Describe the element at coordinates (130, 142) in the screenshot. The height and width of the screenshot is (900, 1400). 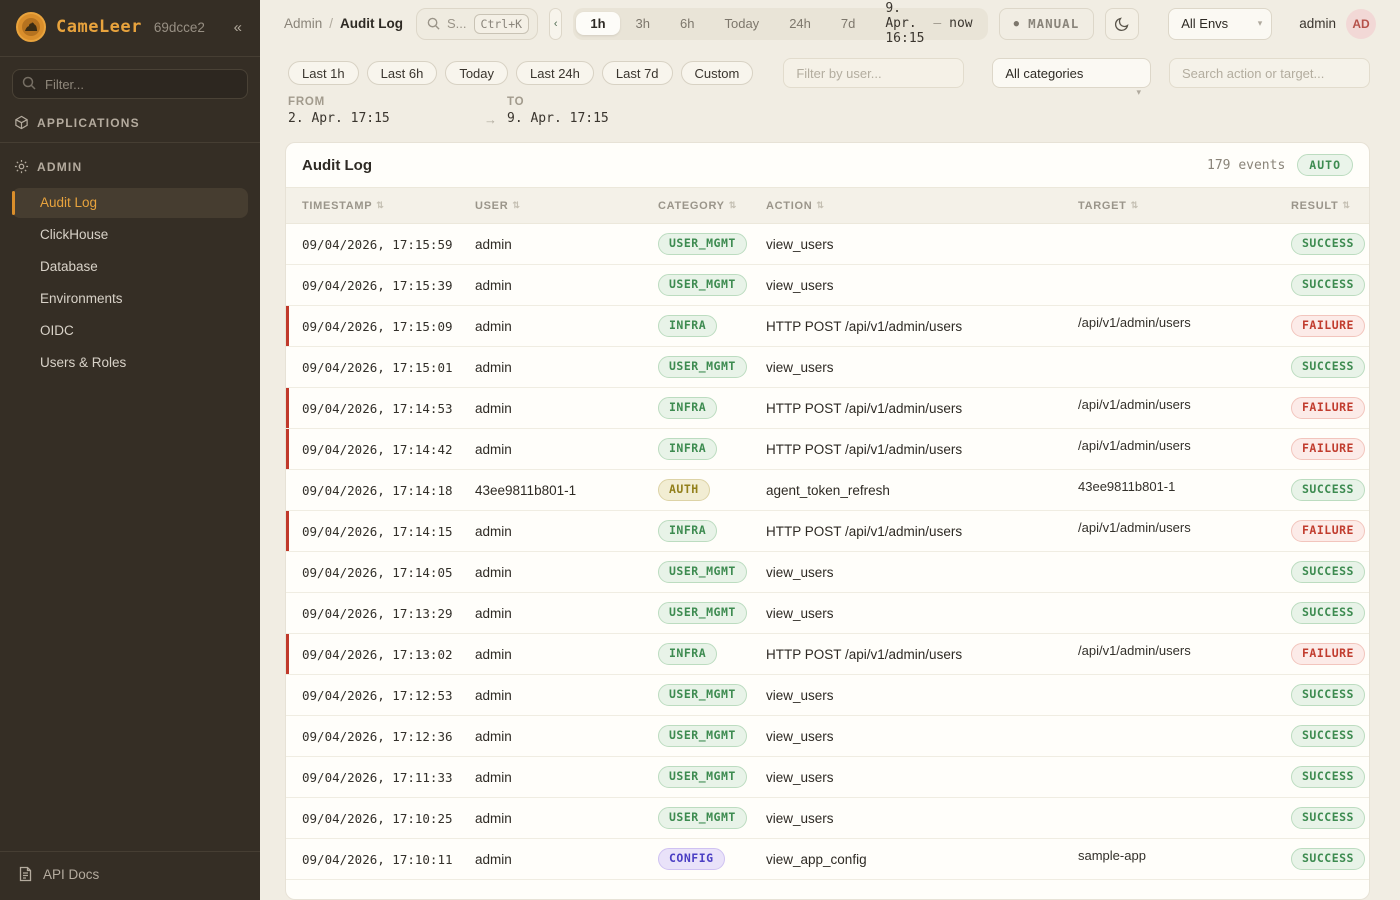
I see `divider` at that location.